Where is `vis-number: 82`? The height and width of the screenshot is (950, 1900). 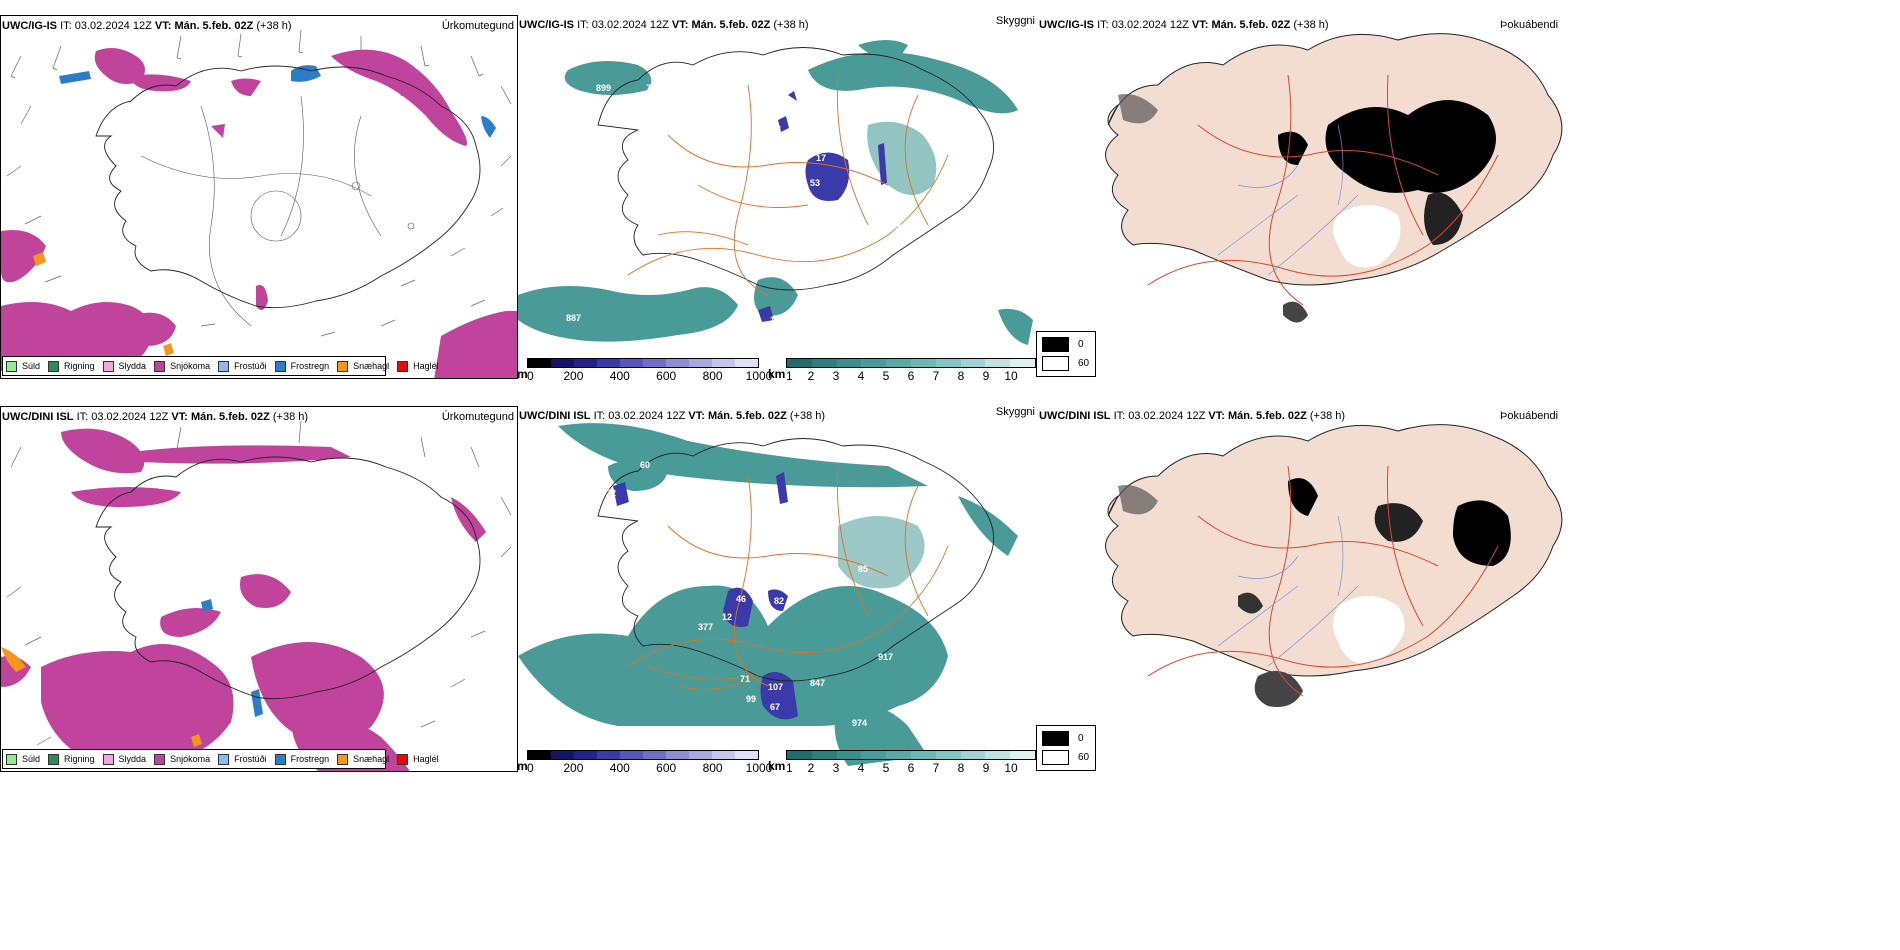
vis-number: 82 is located at coordinates (779, 601).